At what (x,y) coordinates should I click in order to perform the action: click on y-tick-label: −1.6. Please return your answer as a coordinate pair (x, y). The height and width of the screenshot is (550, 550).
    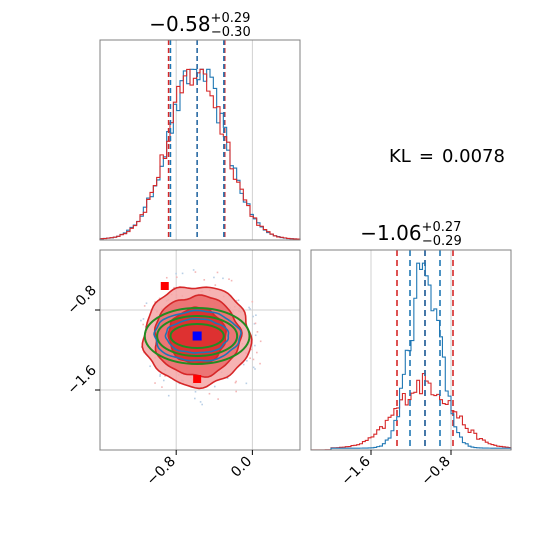
    Looking at the image, I should click on (82, 379).